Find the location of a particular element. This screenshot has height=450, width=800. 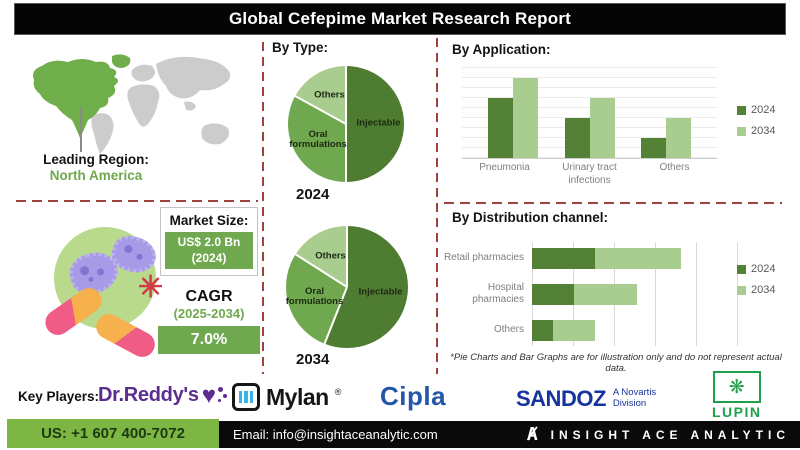

region-pointer-line is located at coordinates (81, 130).